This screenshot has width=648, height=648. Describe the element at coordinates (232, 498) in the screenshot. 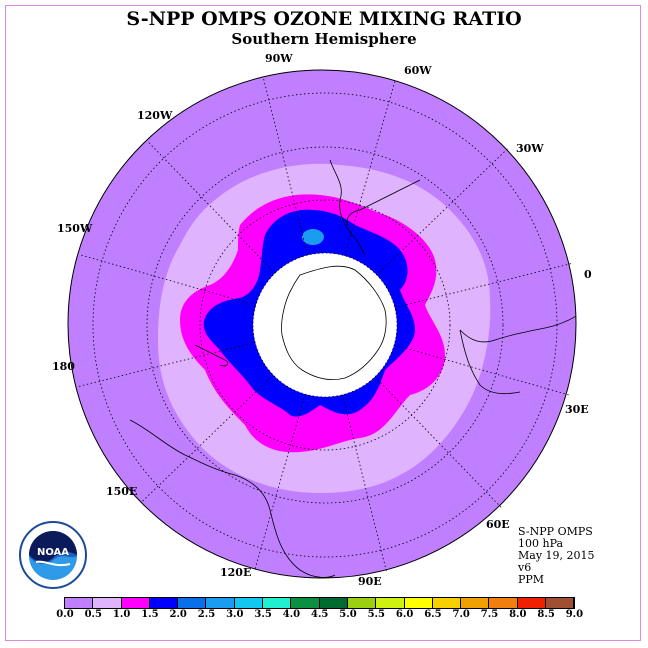

I see `australia-coast` at that location.